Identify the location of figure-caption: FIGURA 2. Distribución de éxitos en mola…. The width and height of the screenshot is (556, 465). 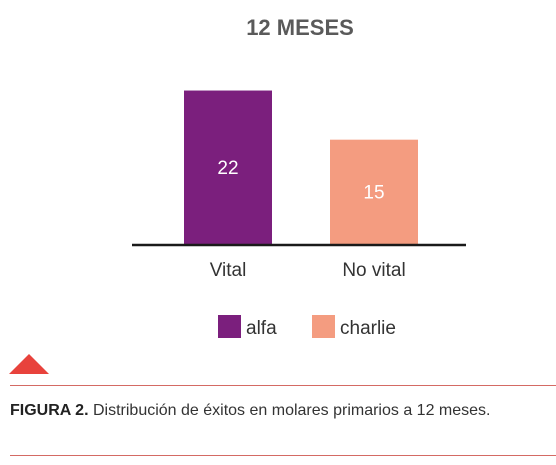
(277, 411).